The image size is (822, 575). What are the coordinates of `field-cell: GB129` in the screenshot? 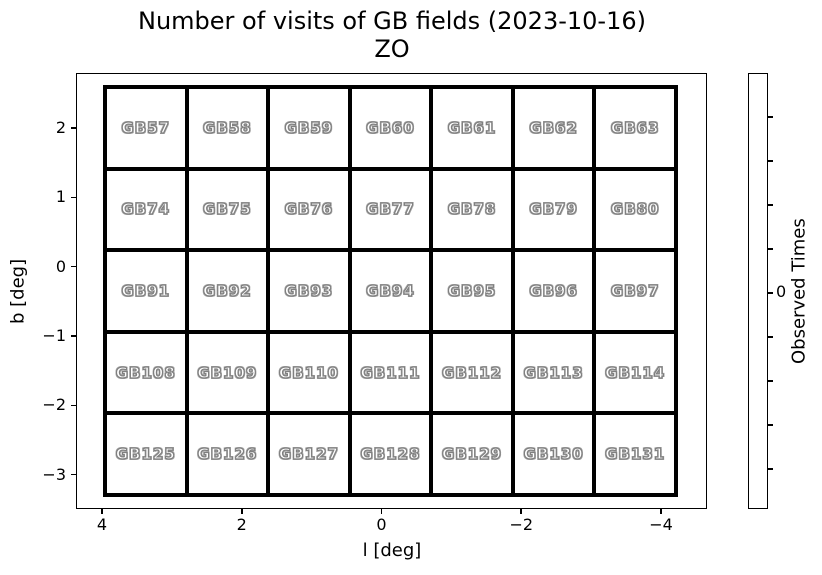 It's located at (472, 454).